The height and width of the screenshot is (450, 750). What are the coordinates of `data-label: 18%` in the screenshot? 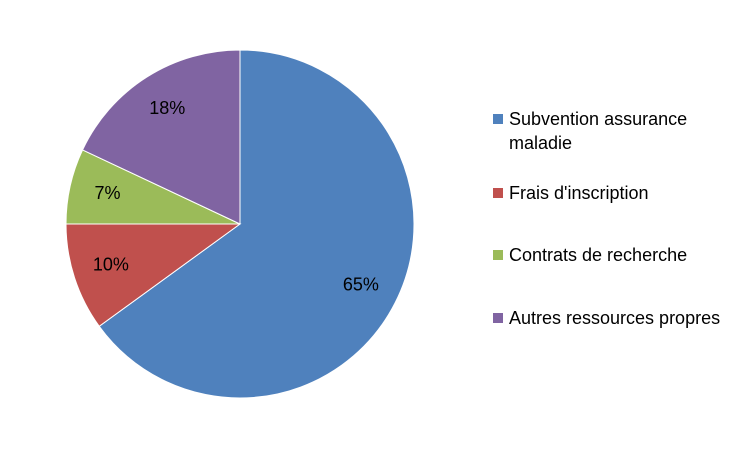 It's located at (167, 108).